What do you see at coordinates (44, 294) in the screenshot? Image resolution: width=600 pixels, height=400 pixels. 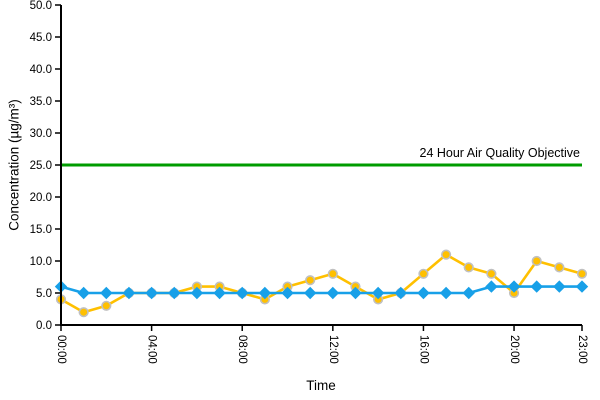 I see `y-axis-tick-label: 5.0` at bounding box center [44, 294].